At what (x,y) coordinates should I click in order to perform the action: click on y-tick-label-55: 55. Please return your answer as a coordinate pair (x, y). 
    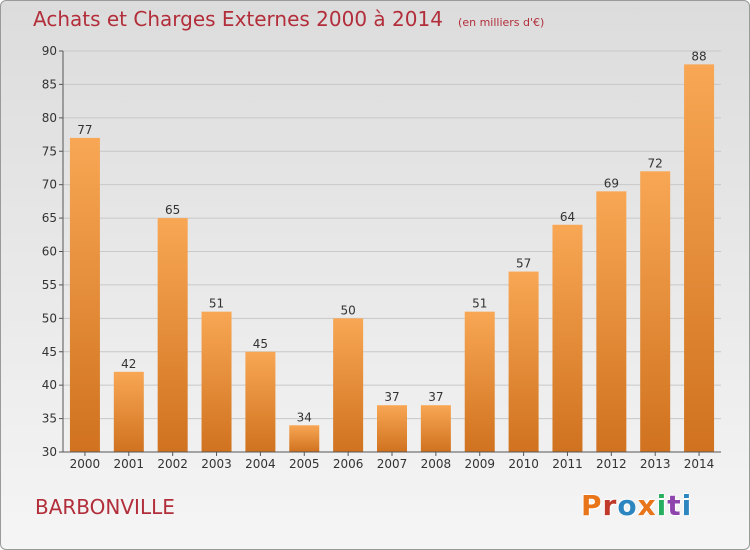
    Looking at the image, I should click on (49, 285).